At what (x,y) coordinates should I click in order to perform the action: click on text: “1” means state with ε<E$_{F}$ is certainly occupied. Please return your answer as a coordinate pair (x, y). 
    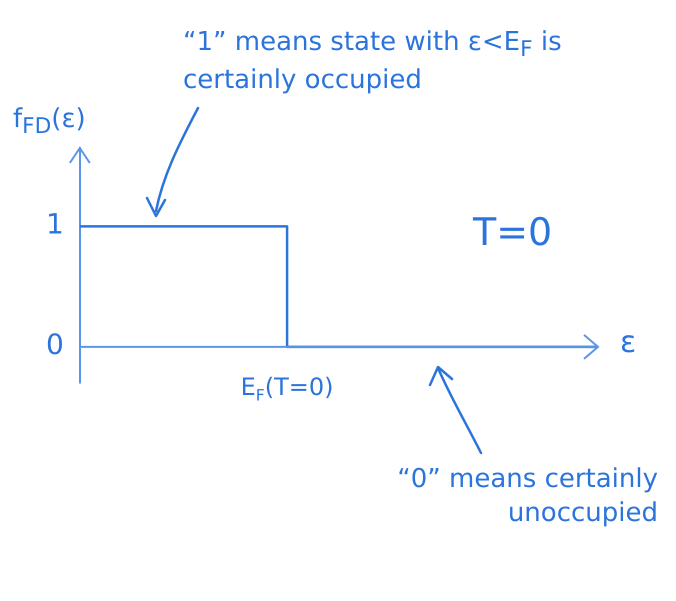
    Looking at the image, I should click on (372, 61).